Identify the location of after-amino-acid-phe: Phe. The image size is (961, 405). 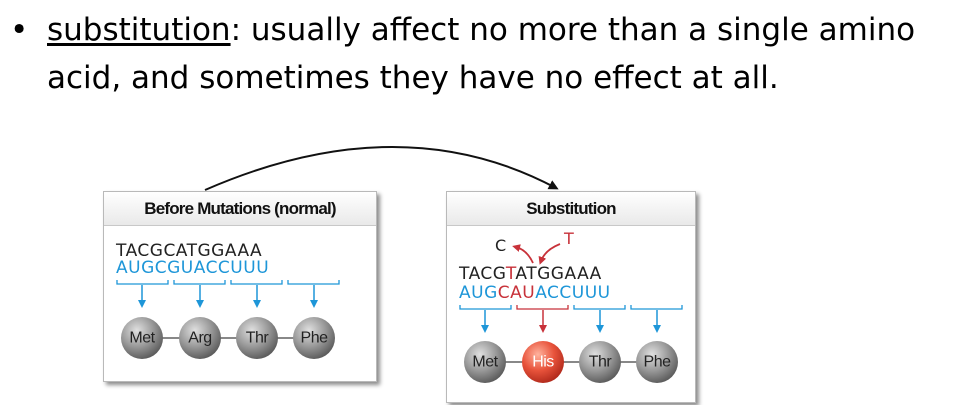
(657, 362).